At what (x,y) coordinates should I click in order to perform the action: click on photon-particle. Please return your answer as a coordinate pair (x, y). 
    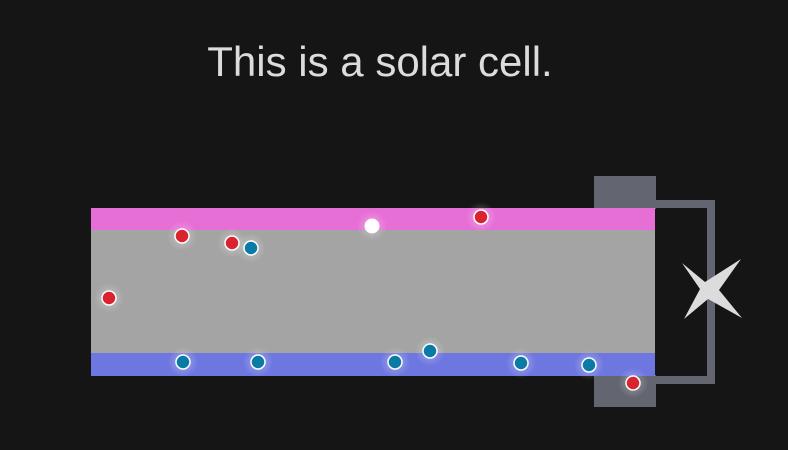
    Looking at the image, I should click on (372, 226).